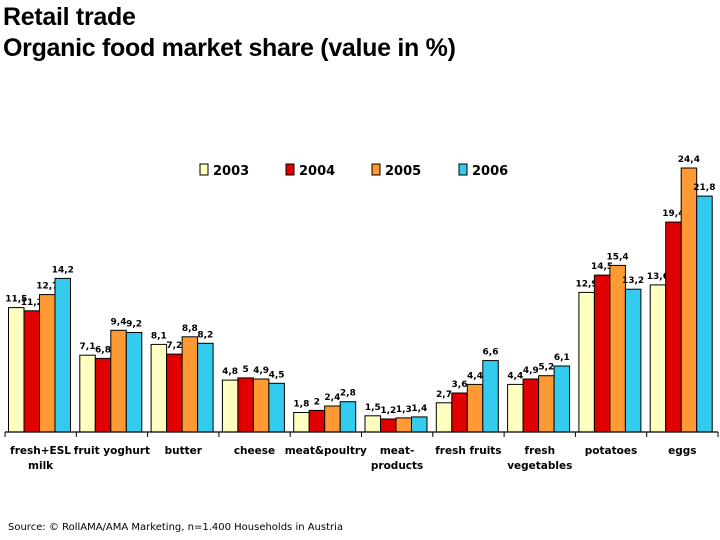 The width and height of the screenshot is (720, 540). I want to click on data-label: 2,4, so click(332, 398).